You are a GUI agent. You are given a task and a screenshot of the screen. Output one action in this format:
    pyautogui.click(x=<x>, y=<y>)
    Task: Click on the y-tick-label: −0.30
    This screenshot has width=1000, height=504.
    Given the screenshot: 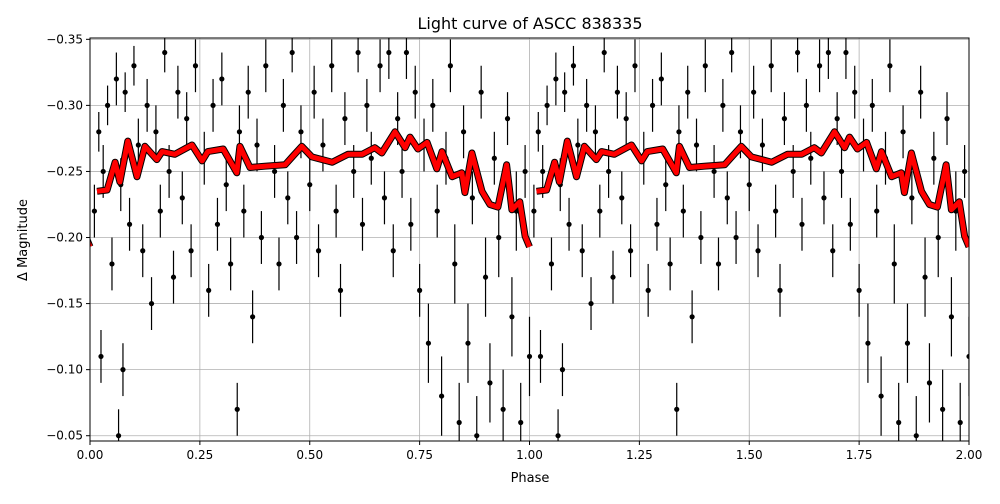 What is the action you would take?
    pyautogui.click(x=64, y=105)
    